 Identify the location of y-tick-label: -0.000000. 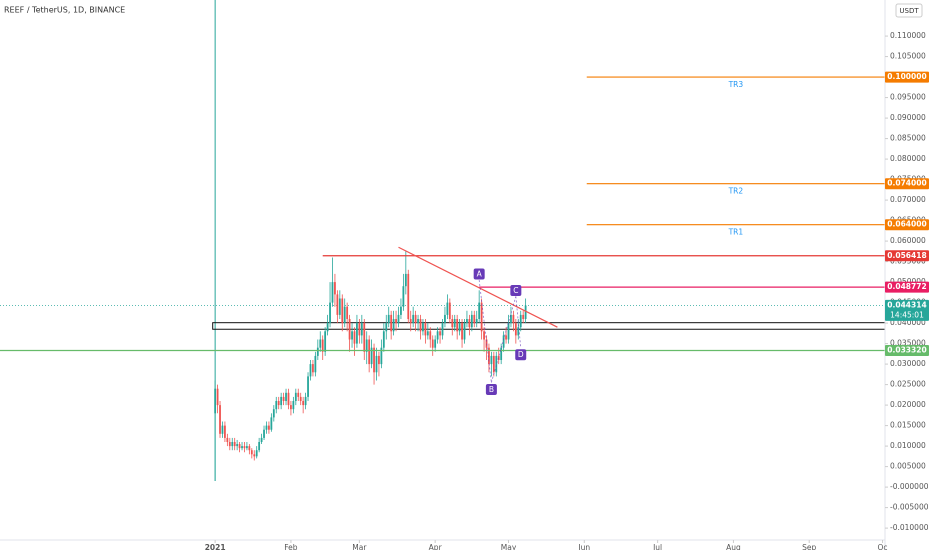
(909, 486).